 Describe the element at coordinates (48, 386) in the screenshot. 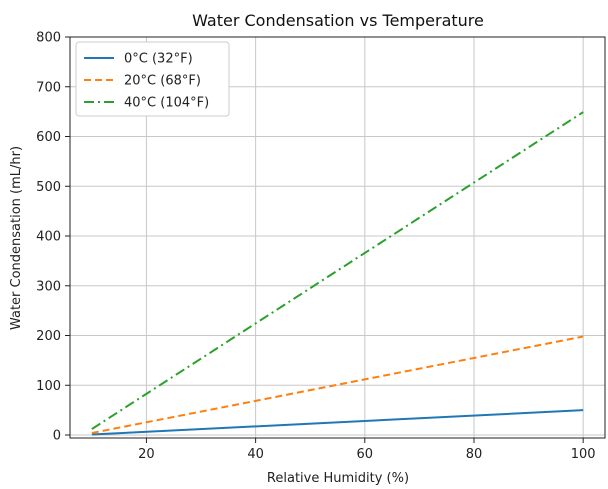

I see `y-tick-label: 100` at that location.